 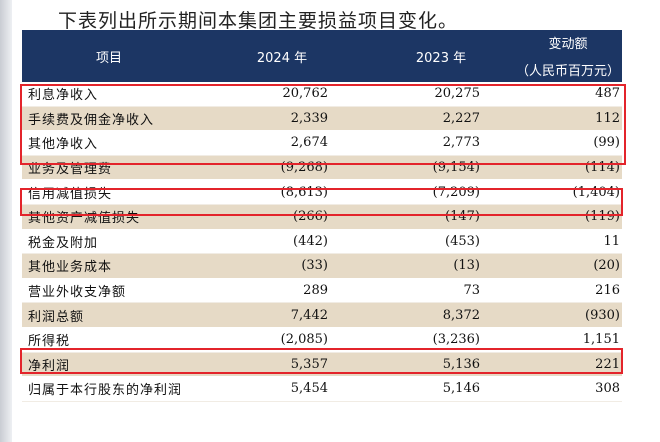 What do you see at coordinates (461, 389) in the screenshot?
I see `value-2023: 5,146` at bounding box center [461, 389].